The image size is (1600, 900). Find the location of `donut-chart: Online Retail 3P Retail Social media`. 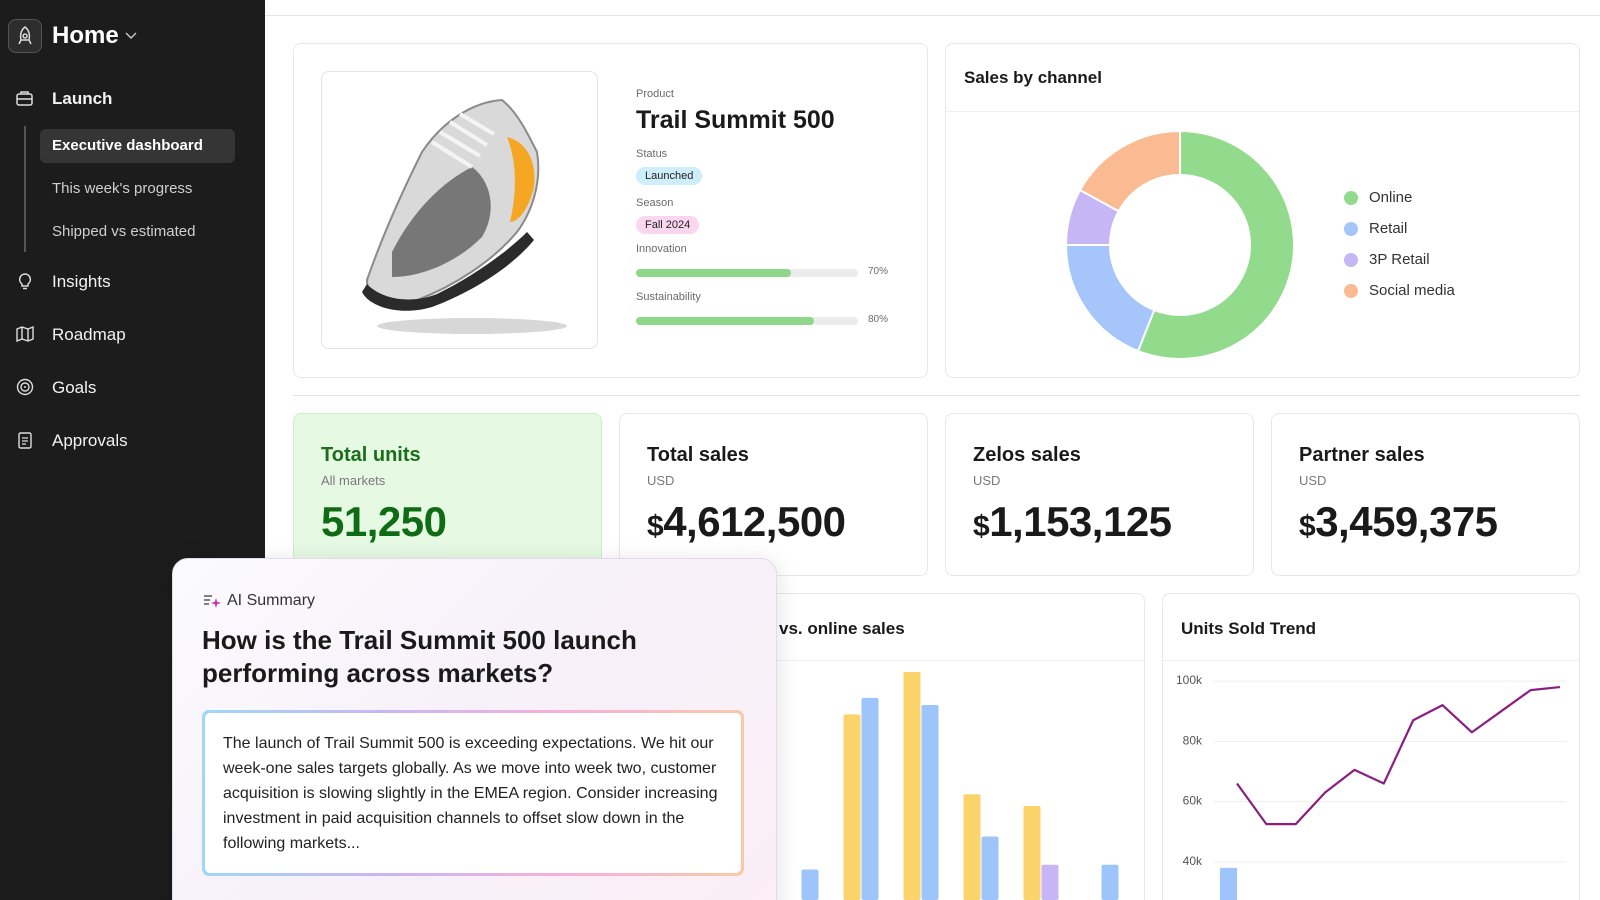

donut-chart: Online Retail 3P Retail Social media is located at coordinates (1260, 244).